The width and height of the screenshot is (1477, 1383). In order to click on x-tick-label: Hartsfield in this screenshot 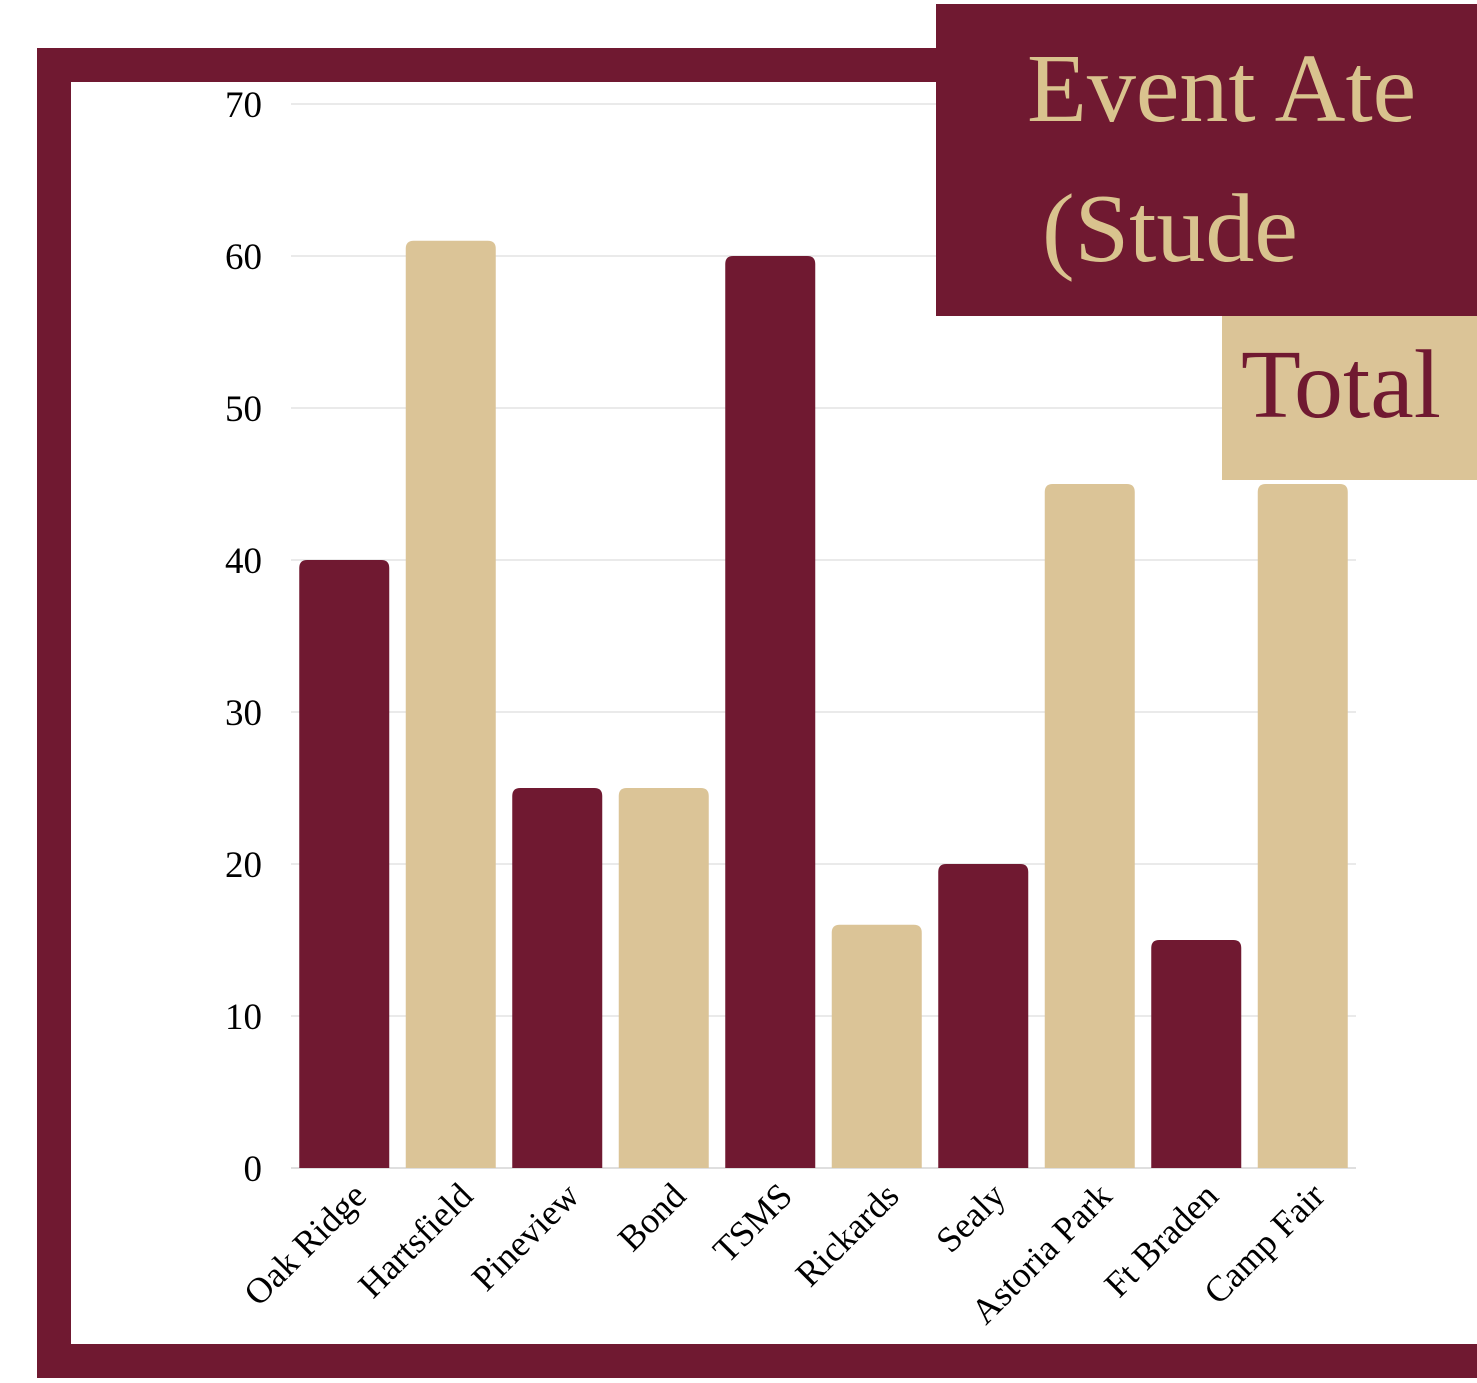, I will do `click(415, 1240)`.